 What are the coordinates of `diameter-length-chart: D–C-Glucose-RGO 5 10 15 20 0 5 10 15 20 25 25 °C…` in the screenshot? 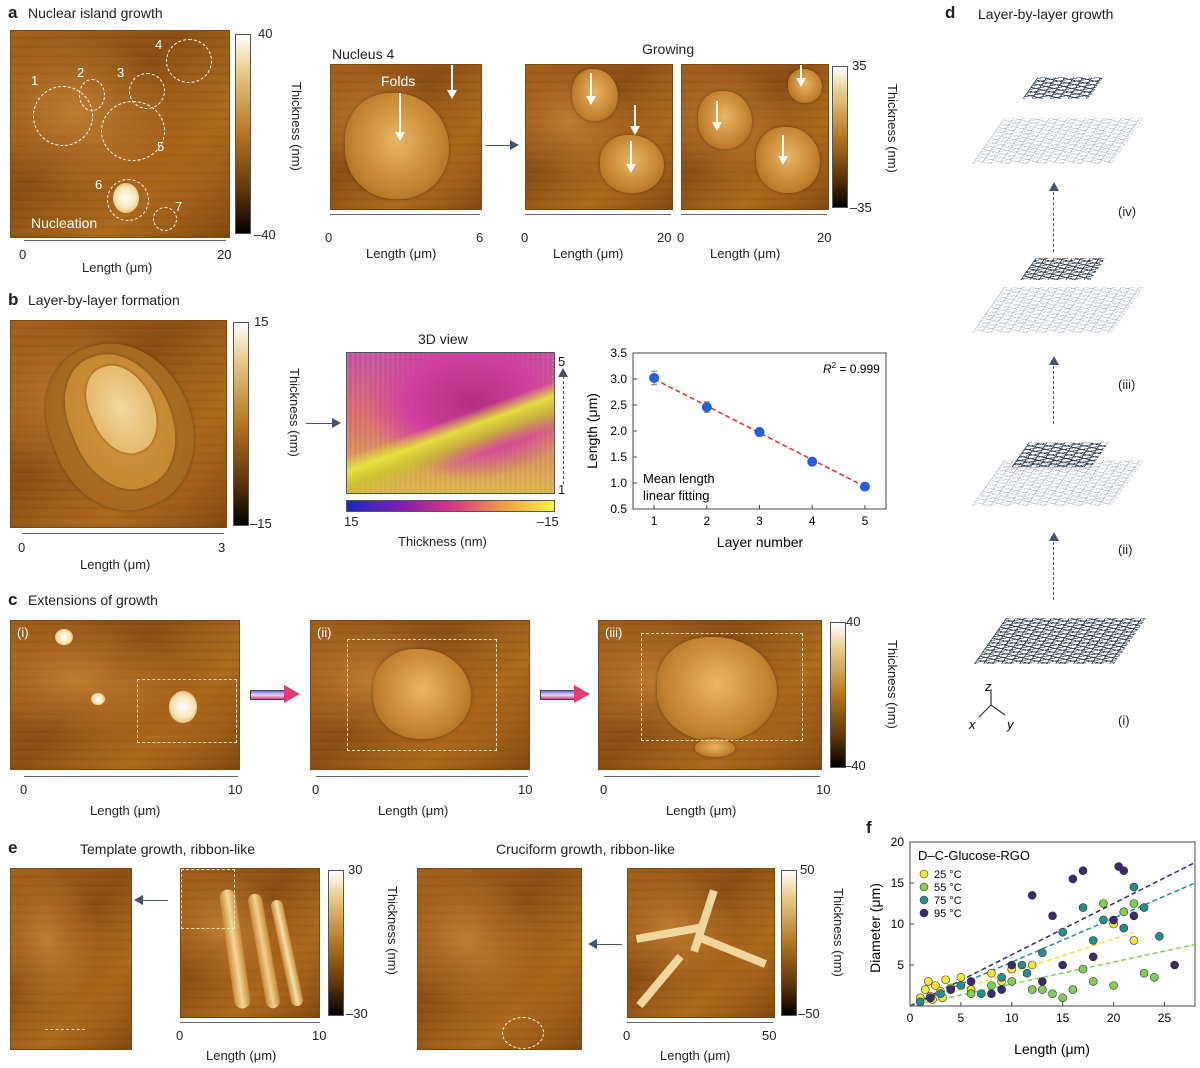 It's located at (1031, 946).